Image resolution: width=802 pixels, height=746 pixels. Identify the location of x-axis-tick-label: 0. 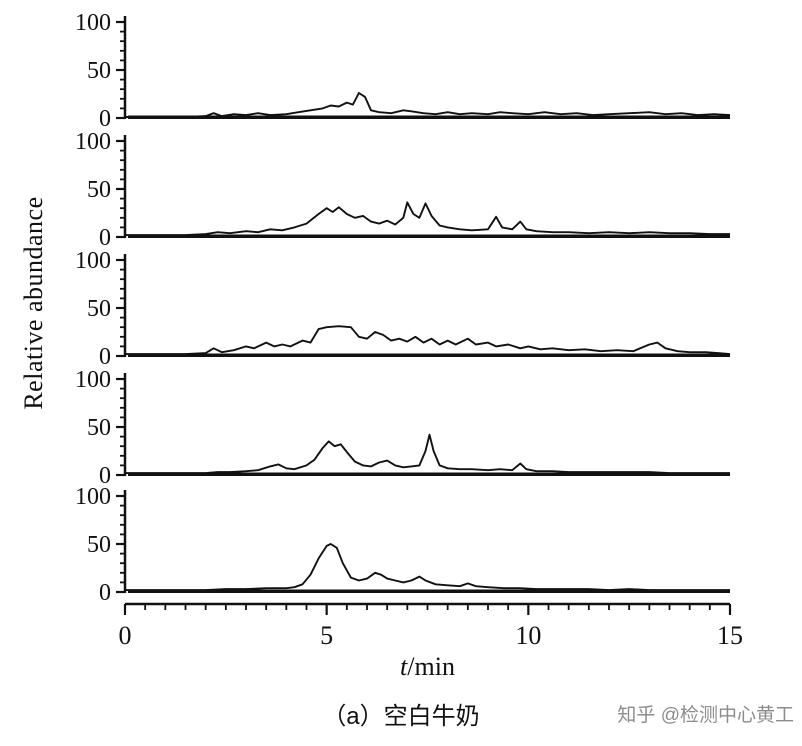
(125, 634).